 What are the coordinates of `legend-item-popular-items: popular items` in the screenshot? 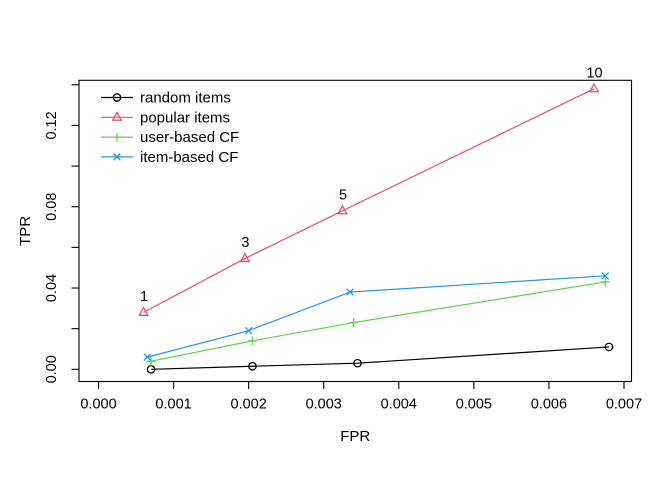 It's located at (165, 117).